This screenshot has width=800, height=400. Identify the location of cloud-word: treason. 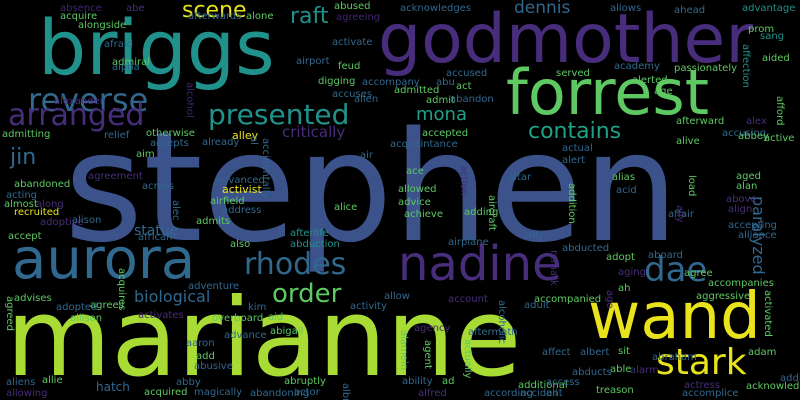
(615, 390).